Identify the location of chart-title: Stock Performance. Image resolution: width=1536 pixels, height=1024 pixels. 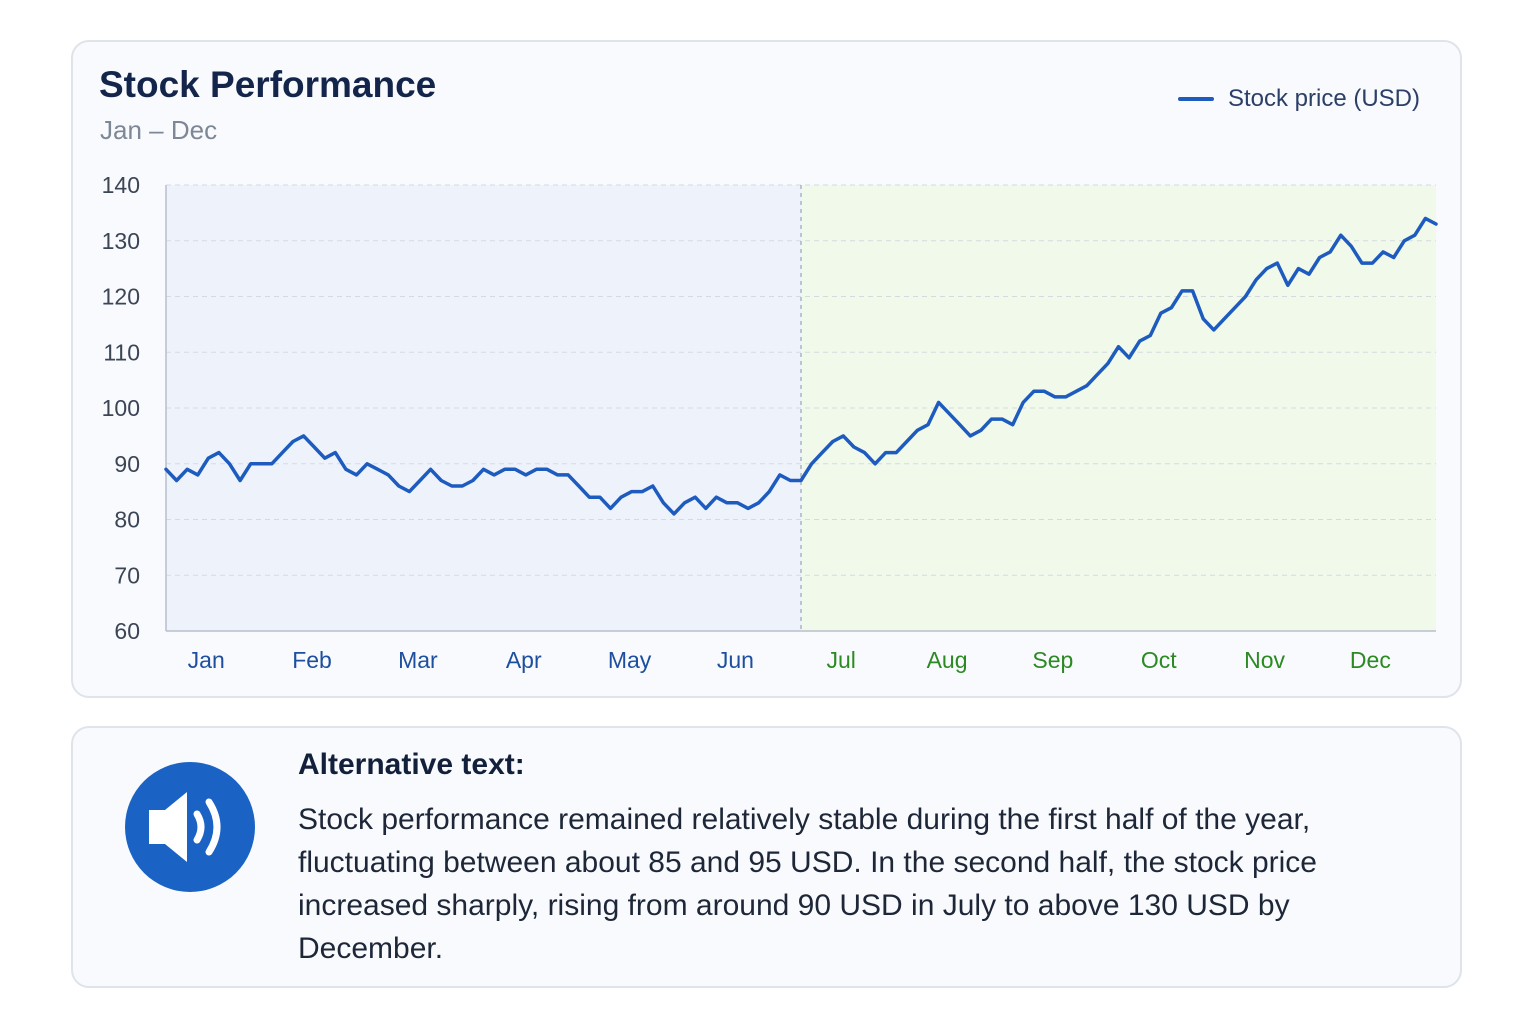
(268, 84).